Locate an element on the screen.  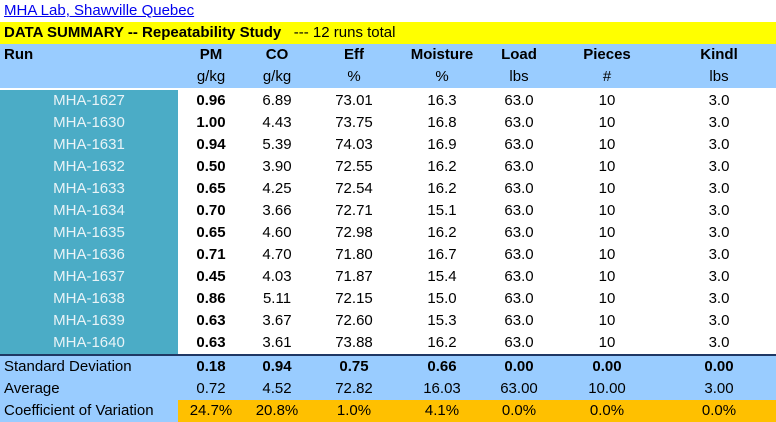
cell-moisture: 16.7 is located at coordinates (442, 255).